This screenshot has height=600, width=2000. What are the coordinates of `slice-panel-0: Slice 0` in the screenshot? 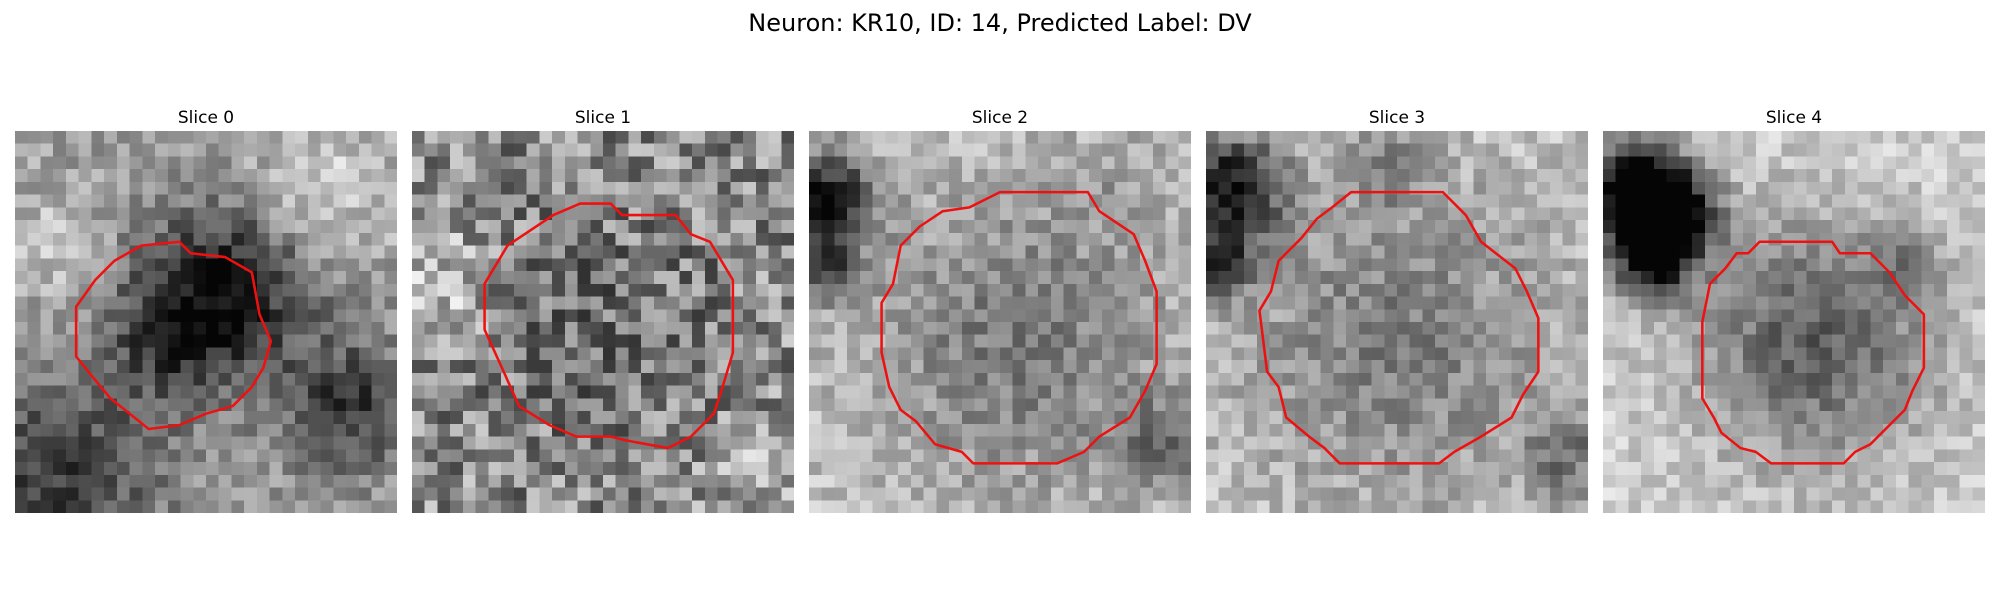 It's located at (206, 309).